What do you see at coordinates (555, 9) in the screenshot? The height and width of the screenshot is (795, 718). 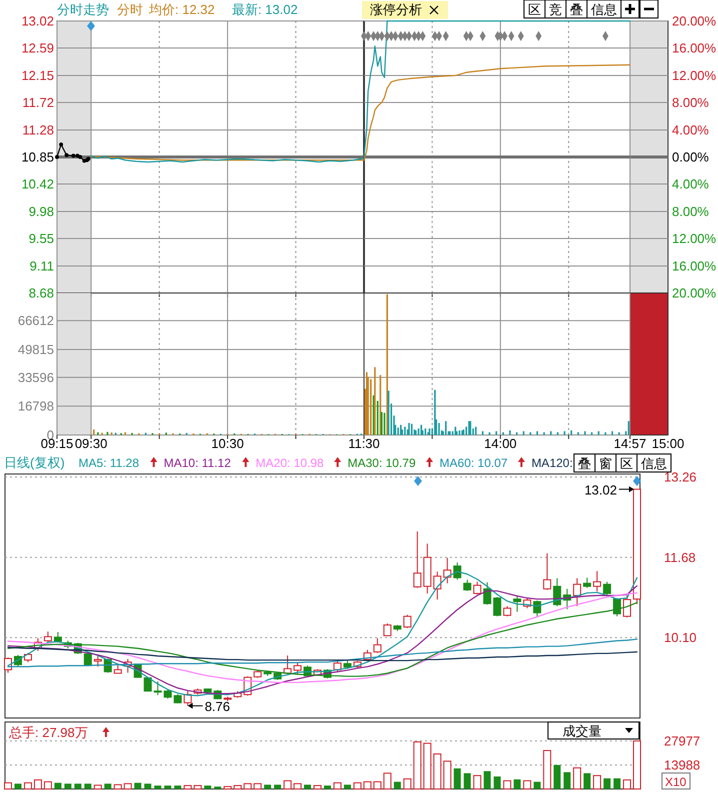 I see `text: 竞` at bounding box center [555, 9].